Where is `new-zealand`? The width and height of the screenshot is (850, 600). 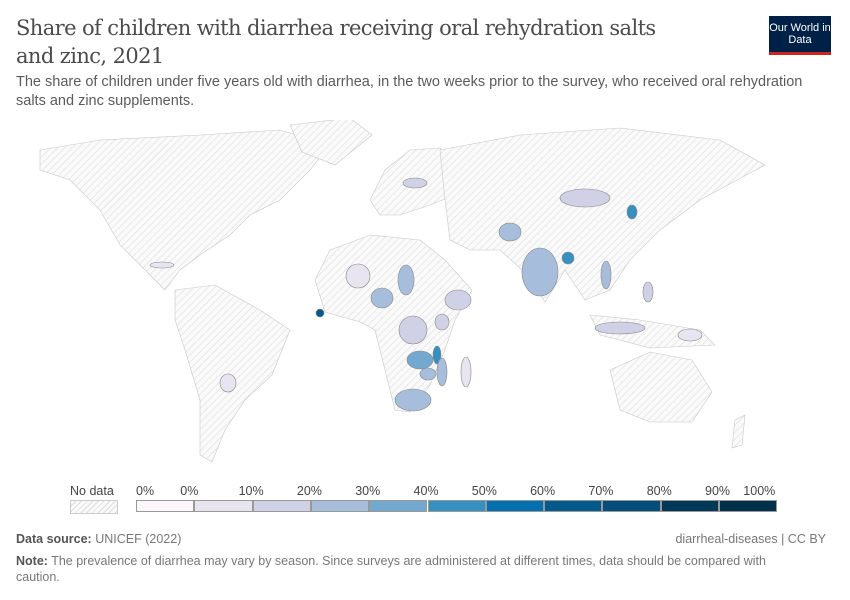 new-zealand is located at coordinates (738, 431).